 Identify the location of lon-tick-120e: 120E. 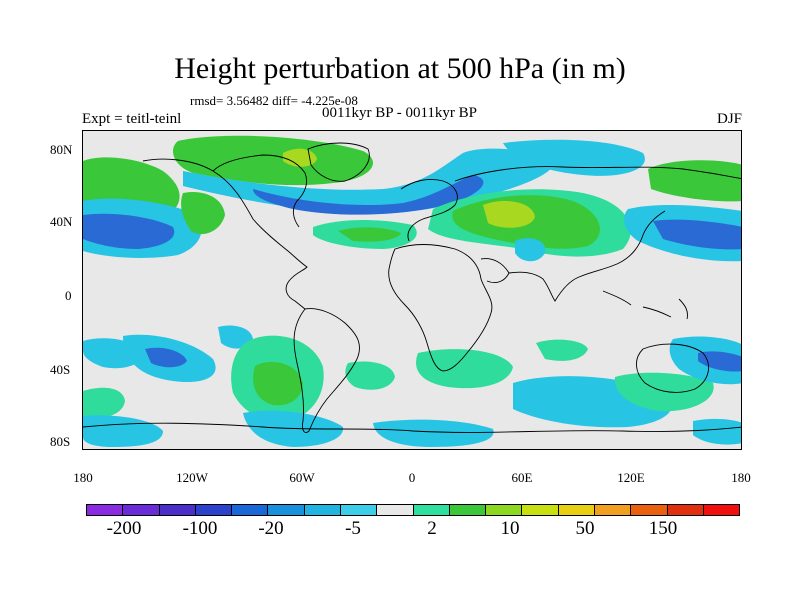
(631, 477).